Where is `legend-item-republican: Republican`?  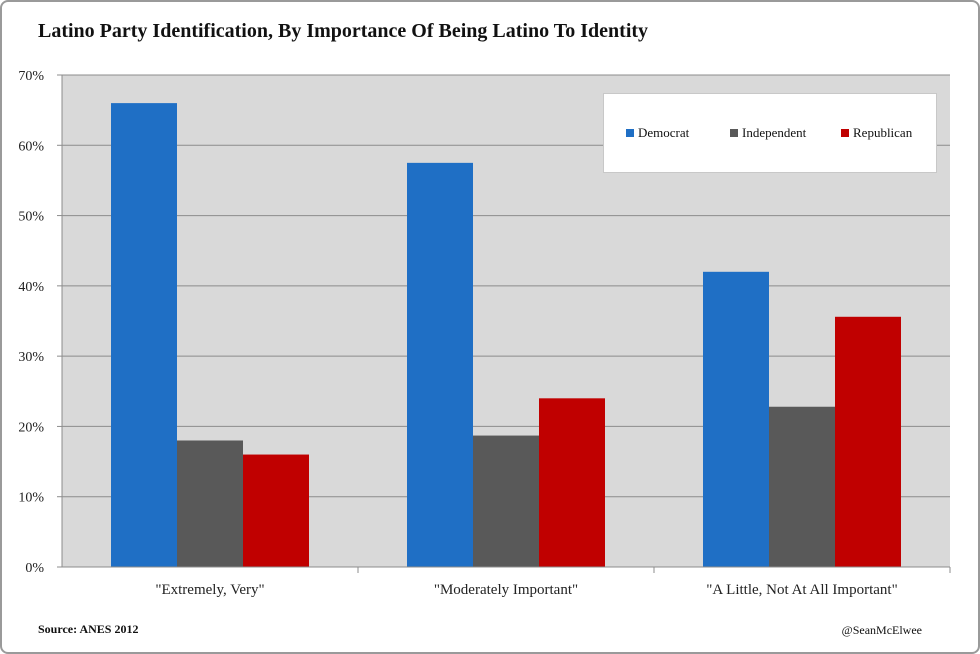
legend-item-republican: Republican is located at coordinates (876, 133).